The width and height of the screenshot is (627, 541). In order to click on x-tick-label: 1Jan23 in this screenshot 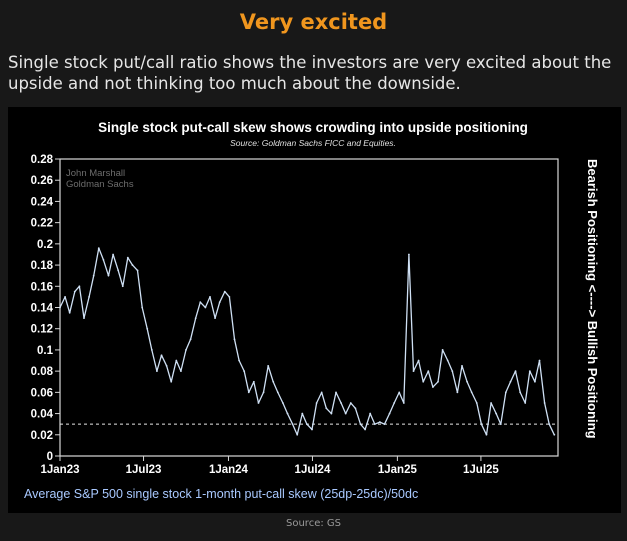, I will do `click(59, 470)`.